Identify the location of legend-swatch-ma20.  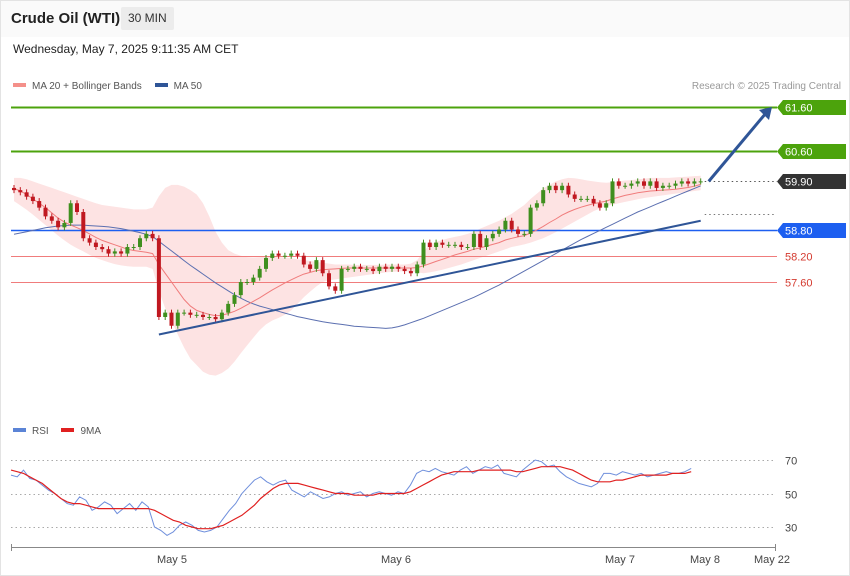
(19, 85).